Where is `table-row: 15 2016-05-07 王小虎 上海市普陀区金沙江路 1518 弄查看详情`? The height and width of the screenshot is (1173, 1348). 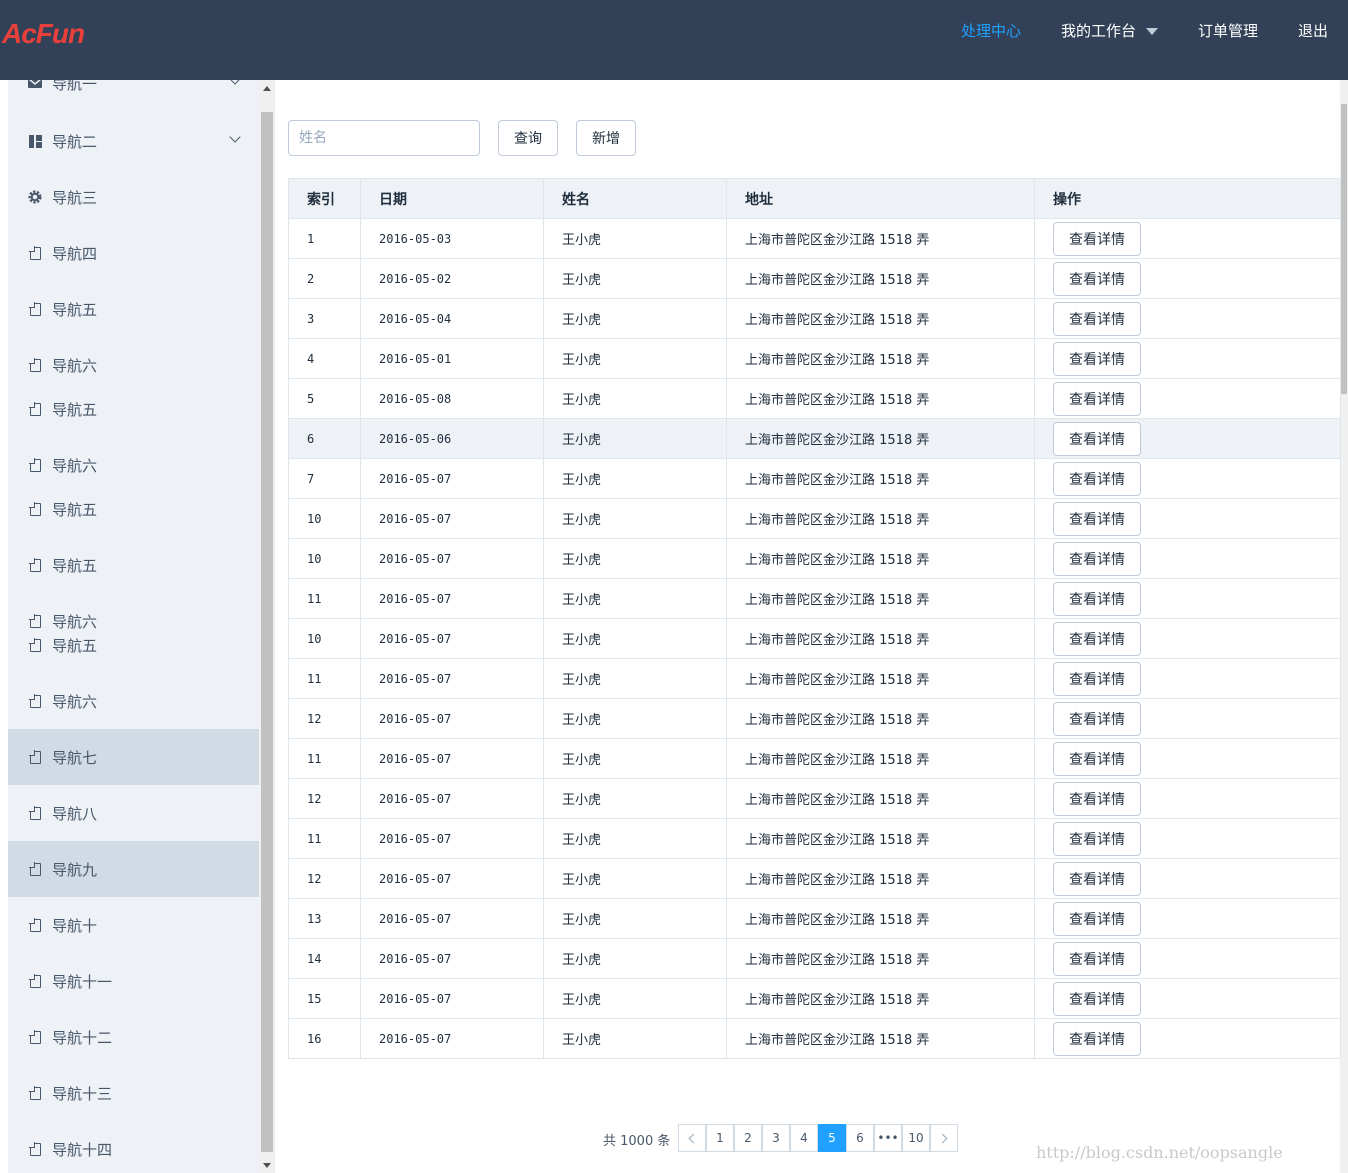
table-row: 15 2016-05-07 王小虎 上海市普陀区金沙江路 1518 弄查看详情 is located at coordinates (814, 998).